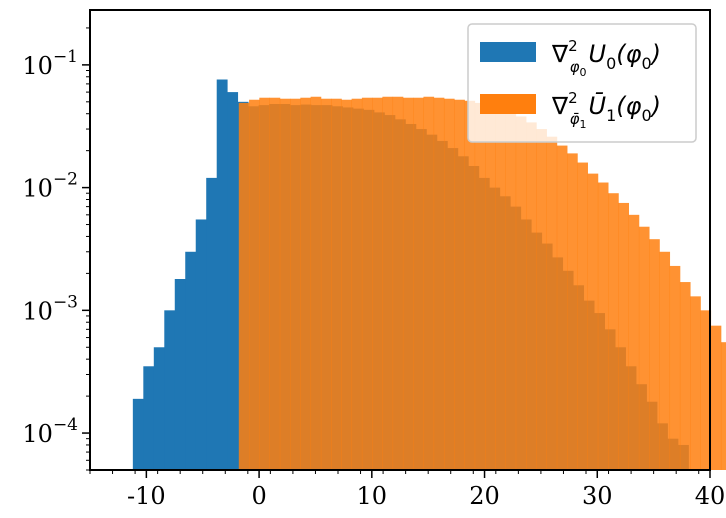 The width and height of the screenshot is (726, 518). I want to click on y-tick-label: 10⁻², so click(50, 186).